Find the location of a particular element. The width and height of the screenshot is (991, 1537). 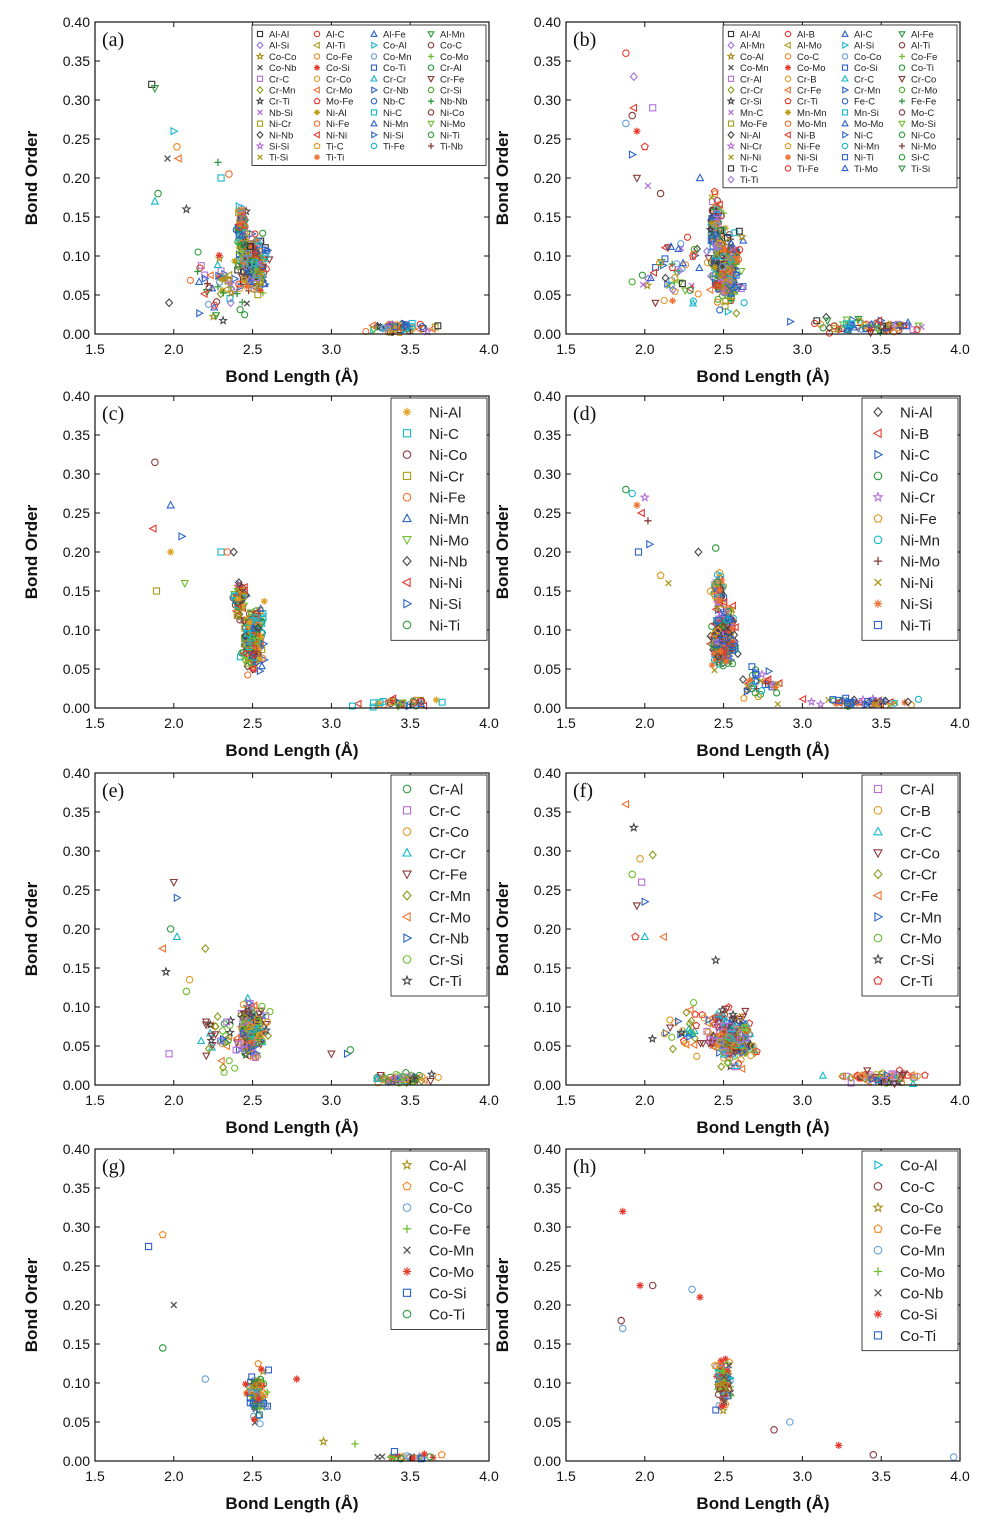

legend-label: Cr-C is located at coordinates (279, 79).